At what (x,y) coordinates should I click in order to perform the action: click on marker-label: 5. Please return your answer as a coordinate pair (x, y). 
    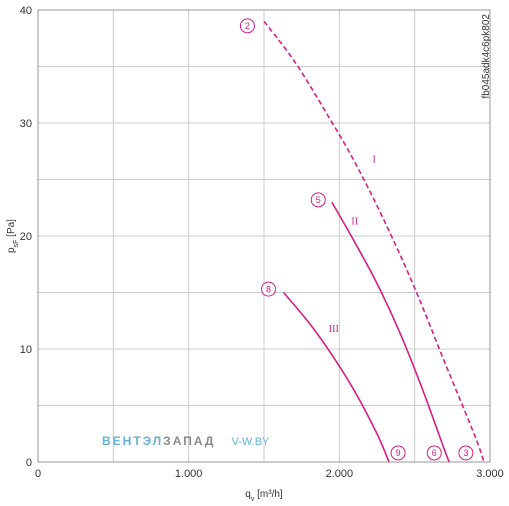
    Looking at the image, I should click on (318, 200).